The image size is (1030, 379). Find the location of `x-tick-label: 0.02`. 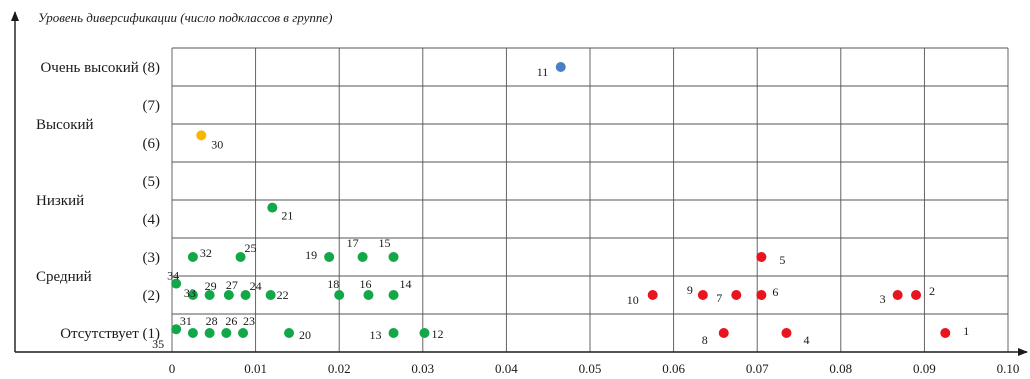

x-tick-label: 0.02 is located at coordinates (339, 368).